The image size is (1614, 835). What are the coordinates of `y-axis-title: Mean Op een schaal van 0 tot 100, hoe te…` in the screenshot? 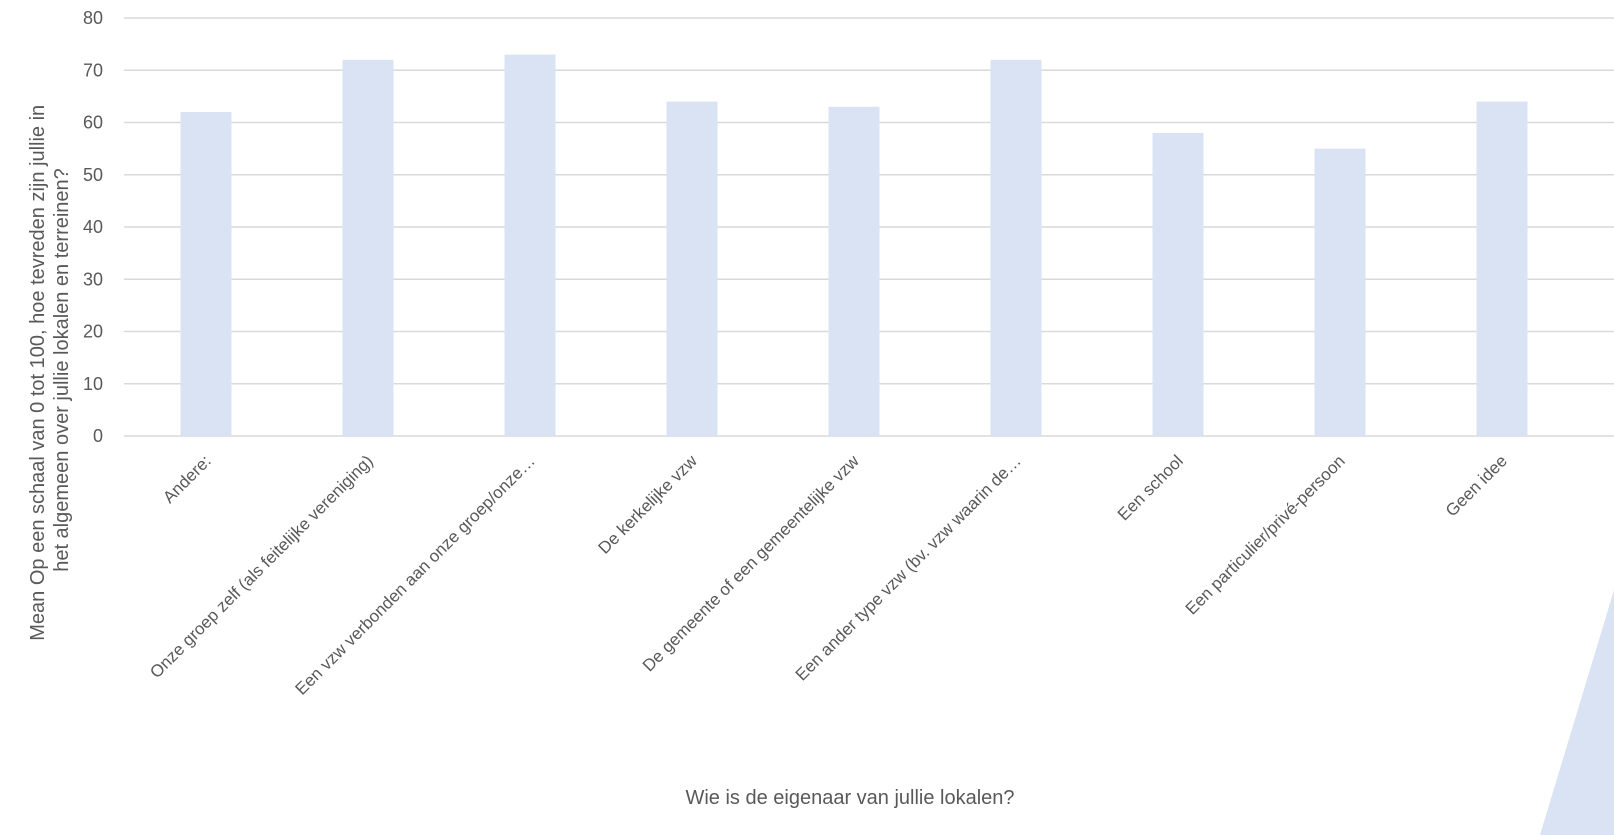 It's located at (50, 369).